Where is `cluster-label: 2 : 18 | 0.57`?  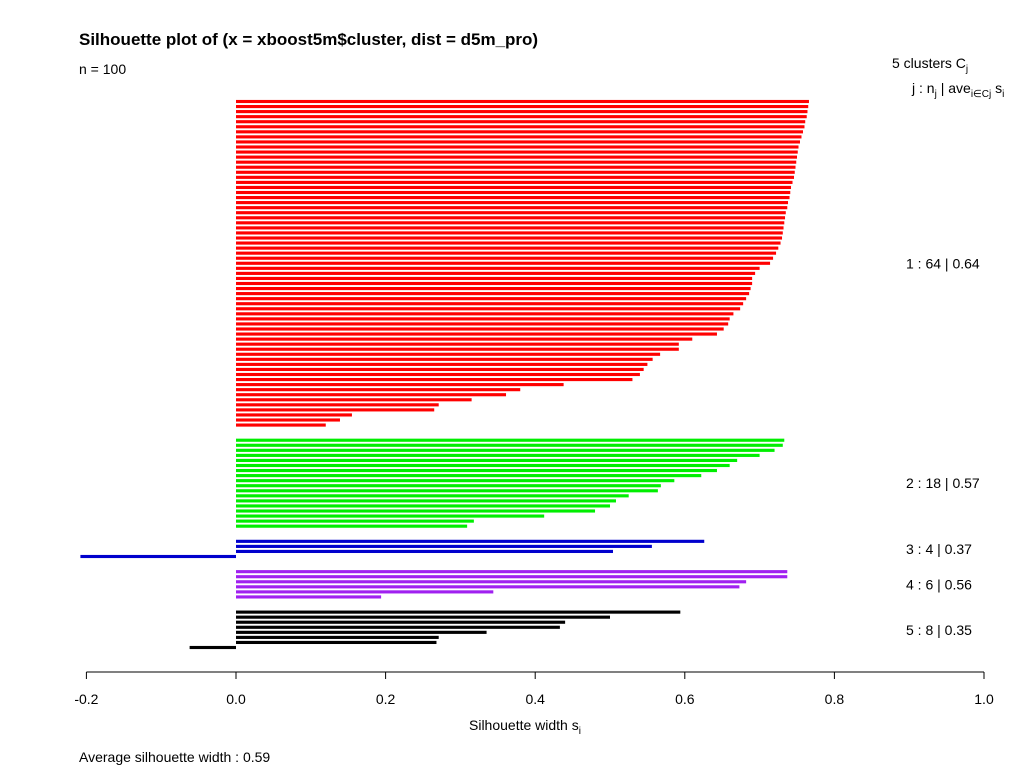
cluster-label: 2 : 18 | 0.57 is located at coordinates (943, 483).